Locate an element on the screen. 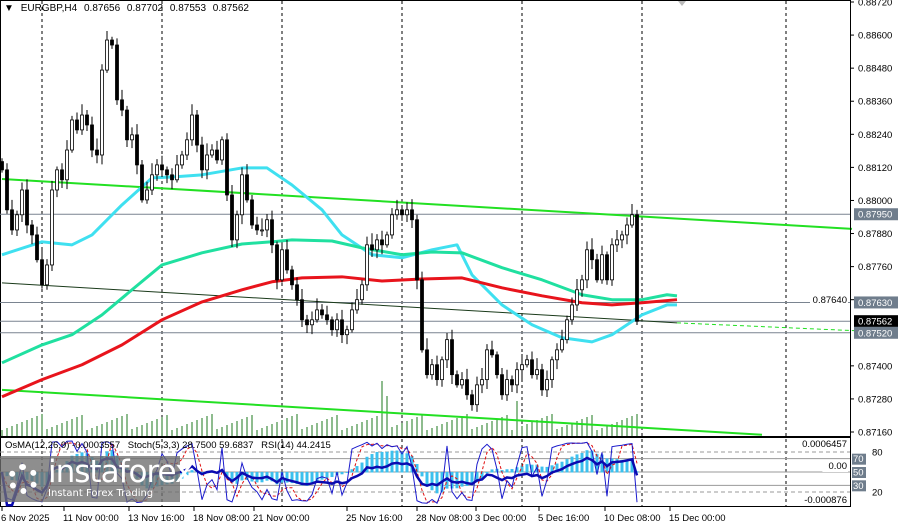  trendline-channel-upper is located at coordinates (427, 203).